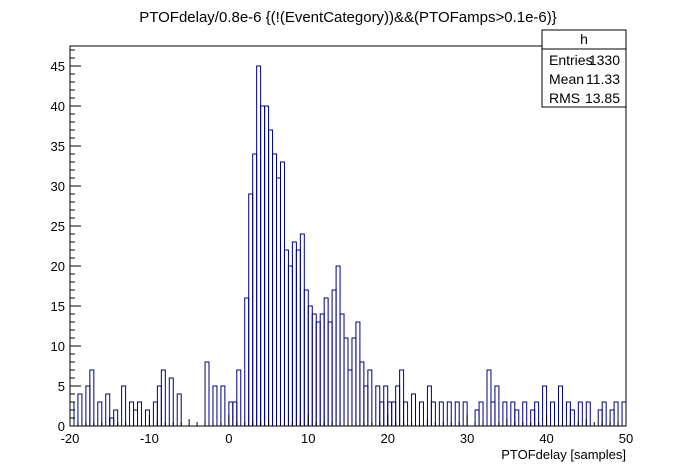  Describe the element at coordinates (149, 438) in the screenshot. I see `x-tick-label: -10` at that location.